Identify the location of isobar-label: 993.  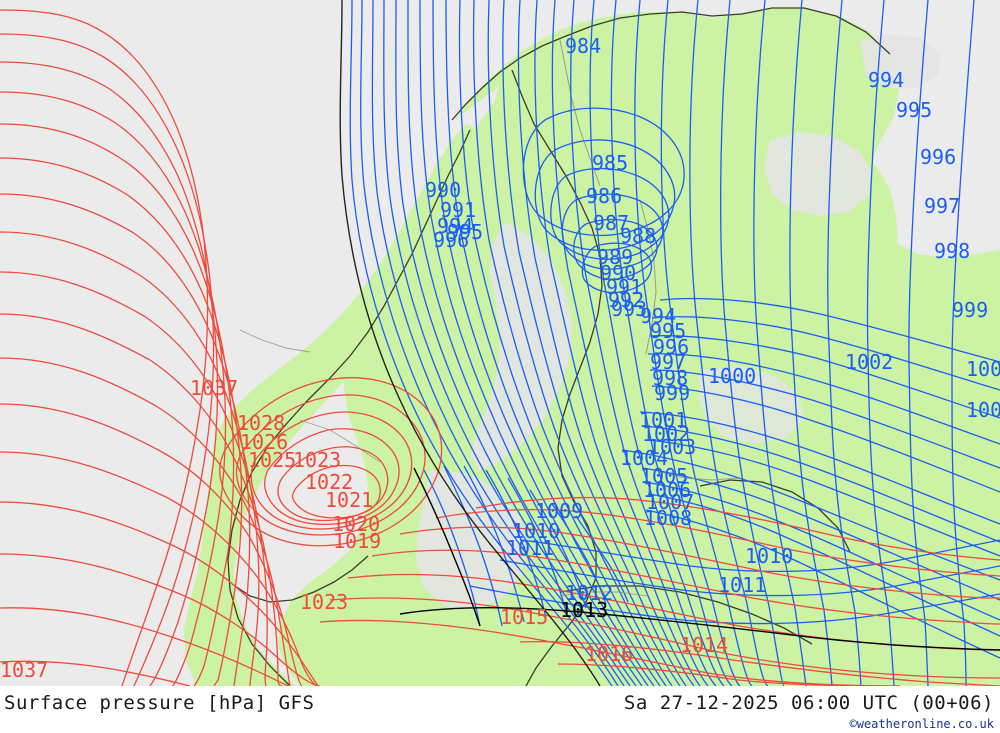
(629, 309).